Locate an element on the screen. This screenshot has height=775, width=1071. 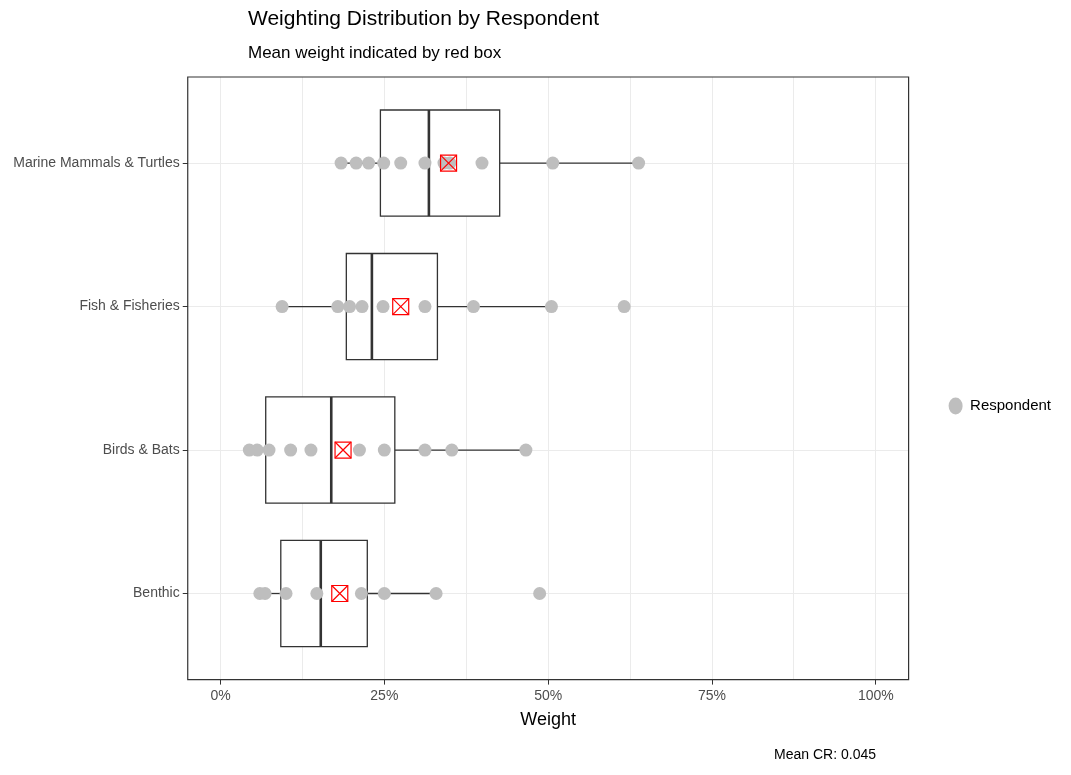
x-tick-label: 75% is located at coordinates (712, 694).